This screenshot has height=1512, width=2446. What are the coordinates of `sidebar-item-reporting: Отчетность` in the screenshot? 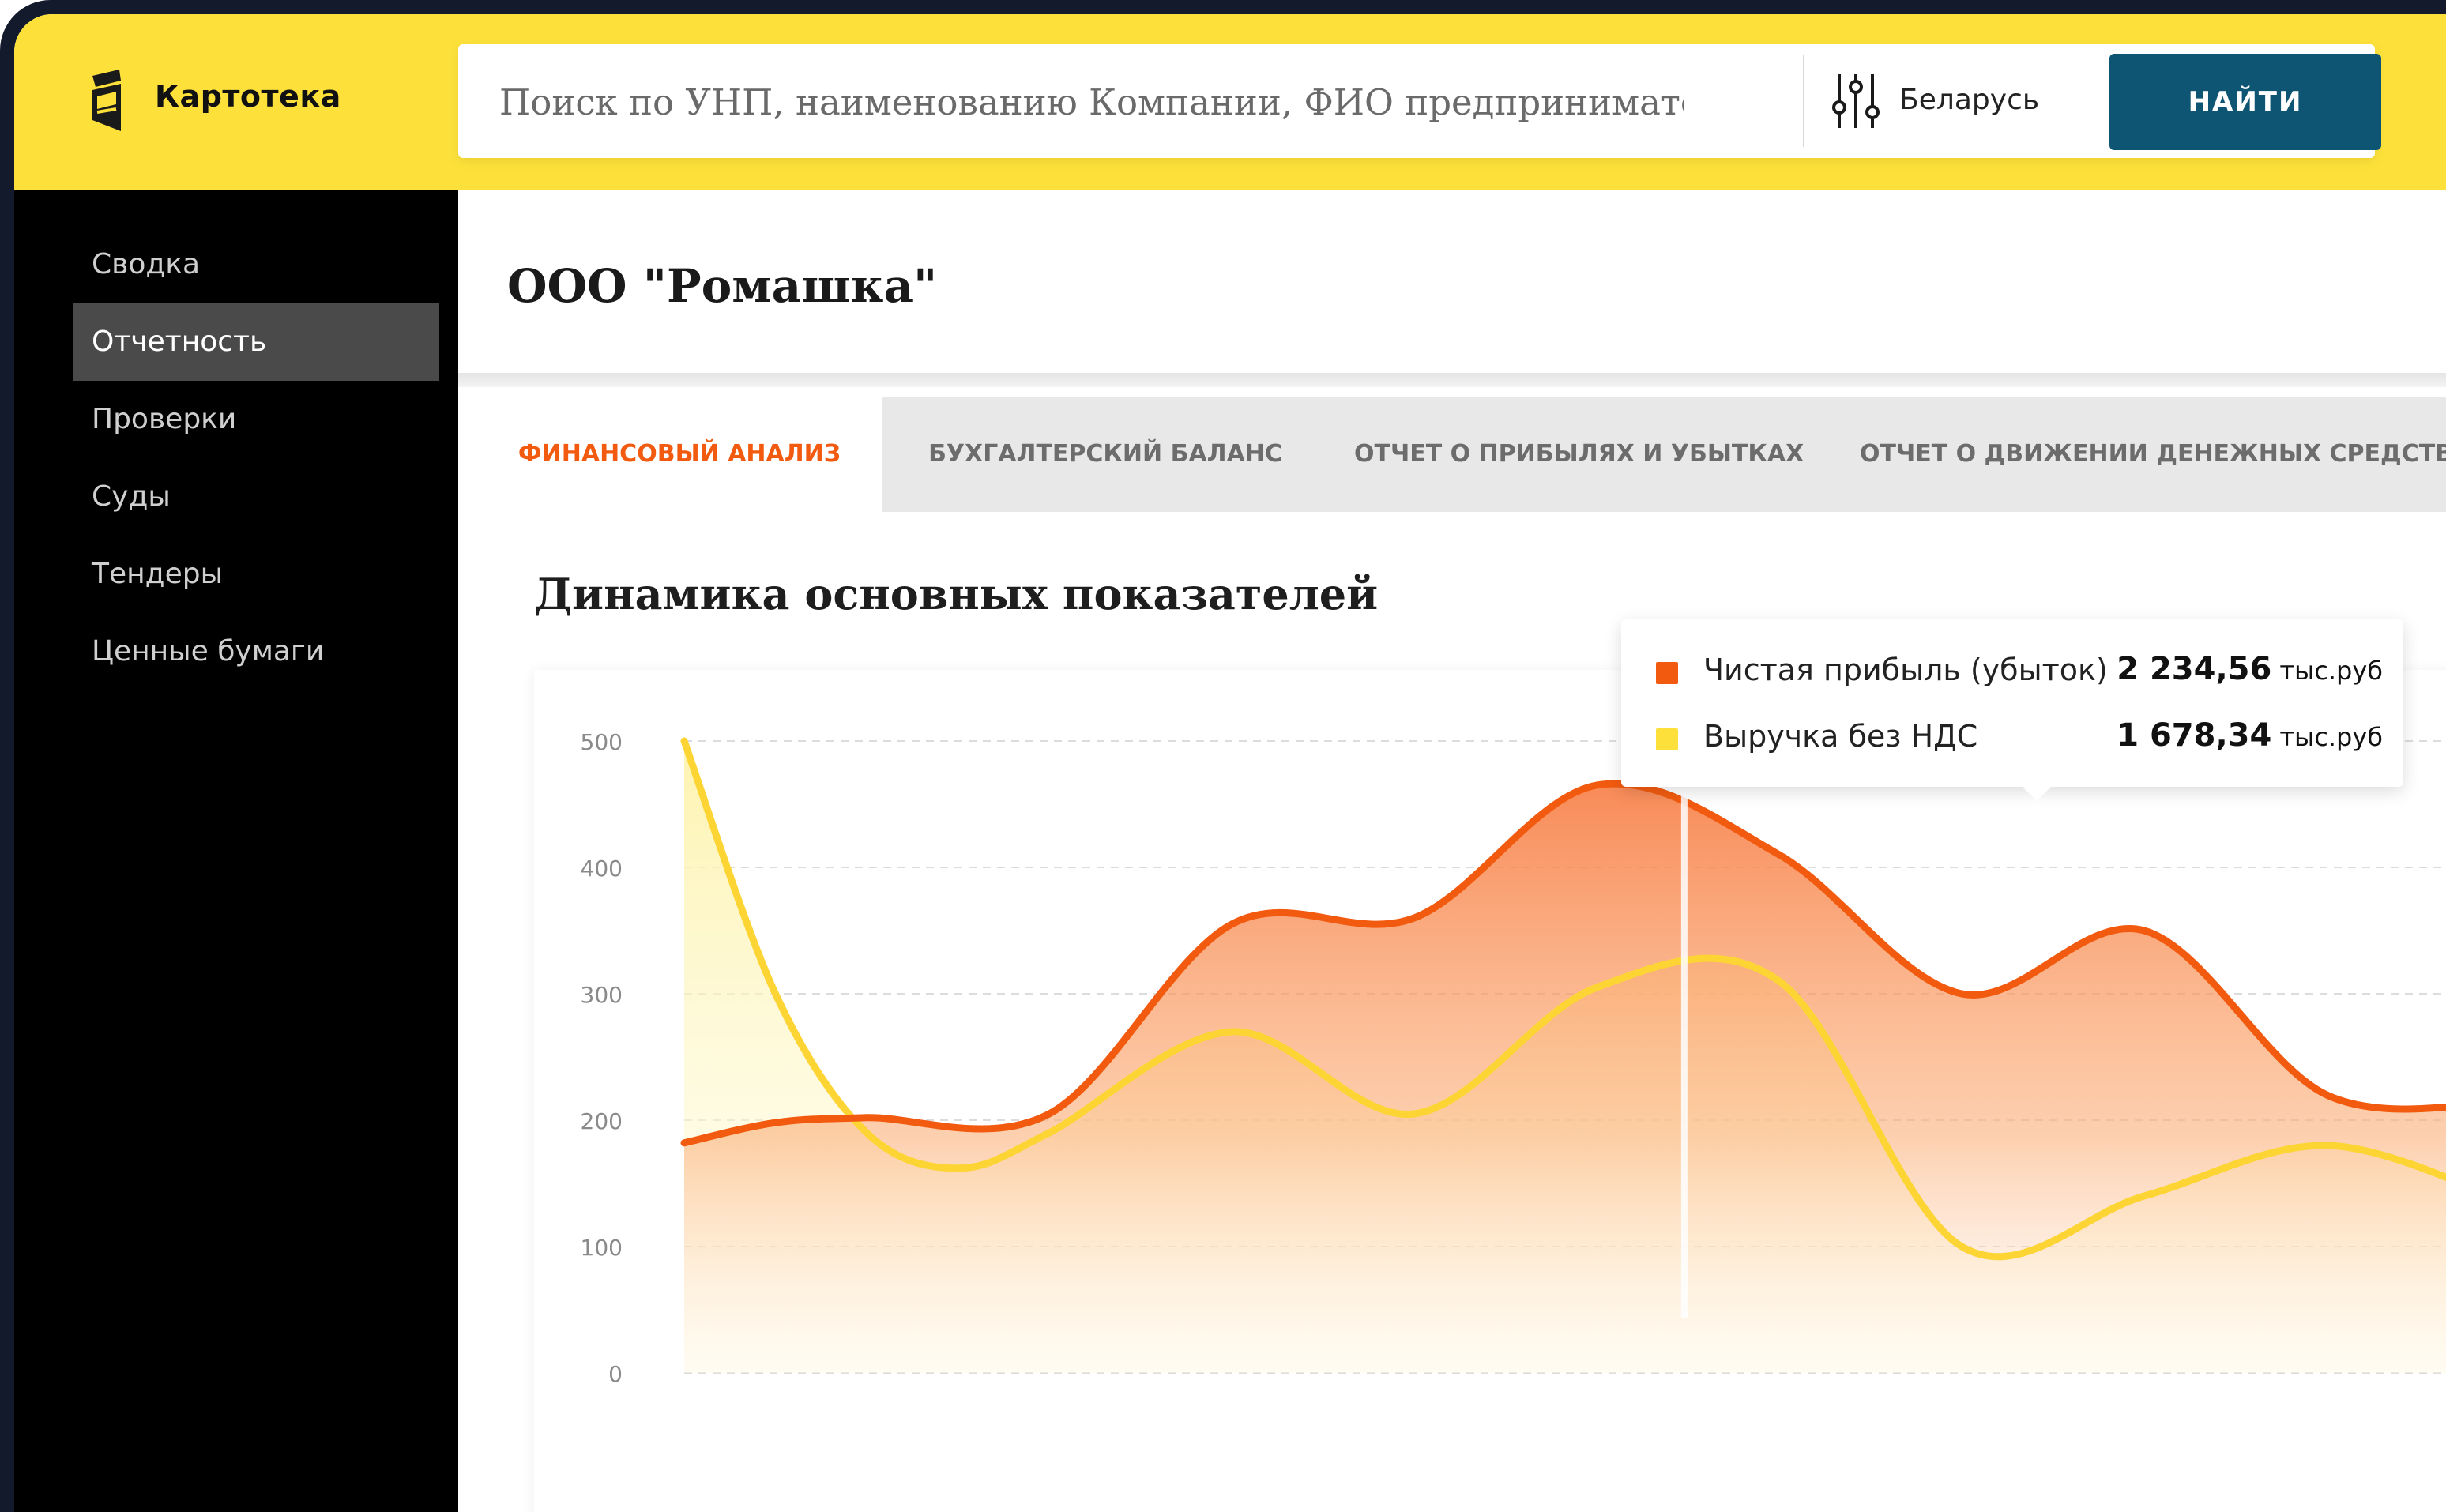 It's located at (256, 342).